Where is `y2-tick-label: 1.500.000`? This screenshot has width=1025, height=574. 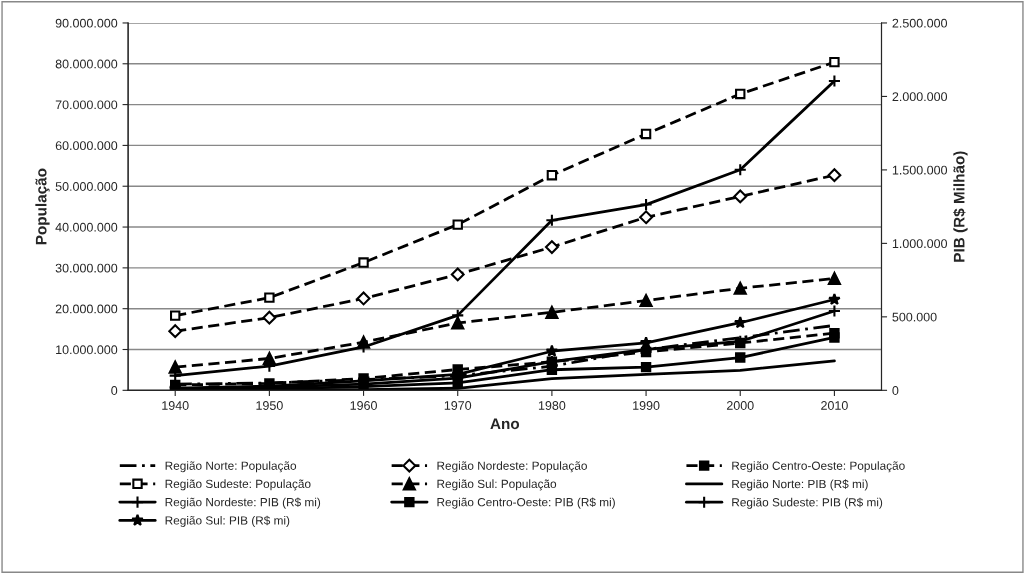 y2-tick-label: 1.500.000 is located at coordinates (920, 170).